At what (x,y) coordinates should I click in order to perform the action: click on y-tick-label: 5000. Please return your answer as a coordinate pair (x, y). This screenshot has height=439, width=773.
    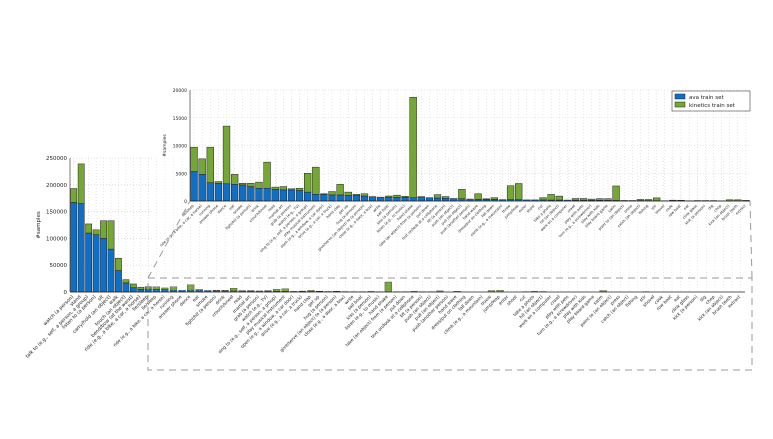
    Looking at the image, I should click on (182, 174).